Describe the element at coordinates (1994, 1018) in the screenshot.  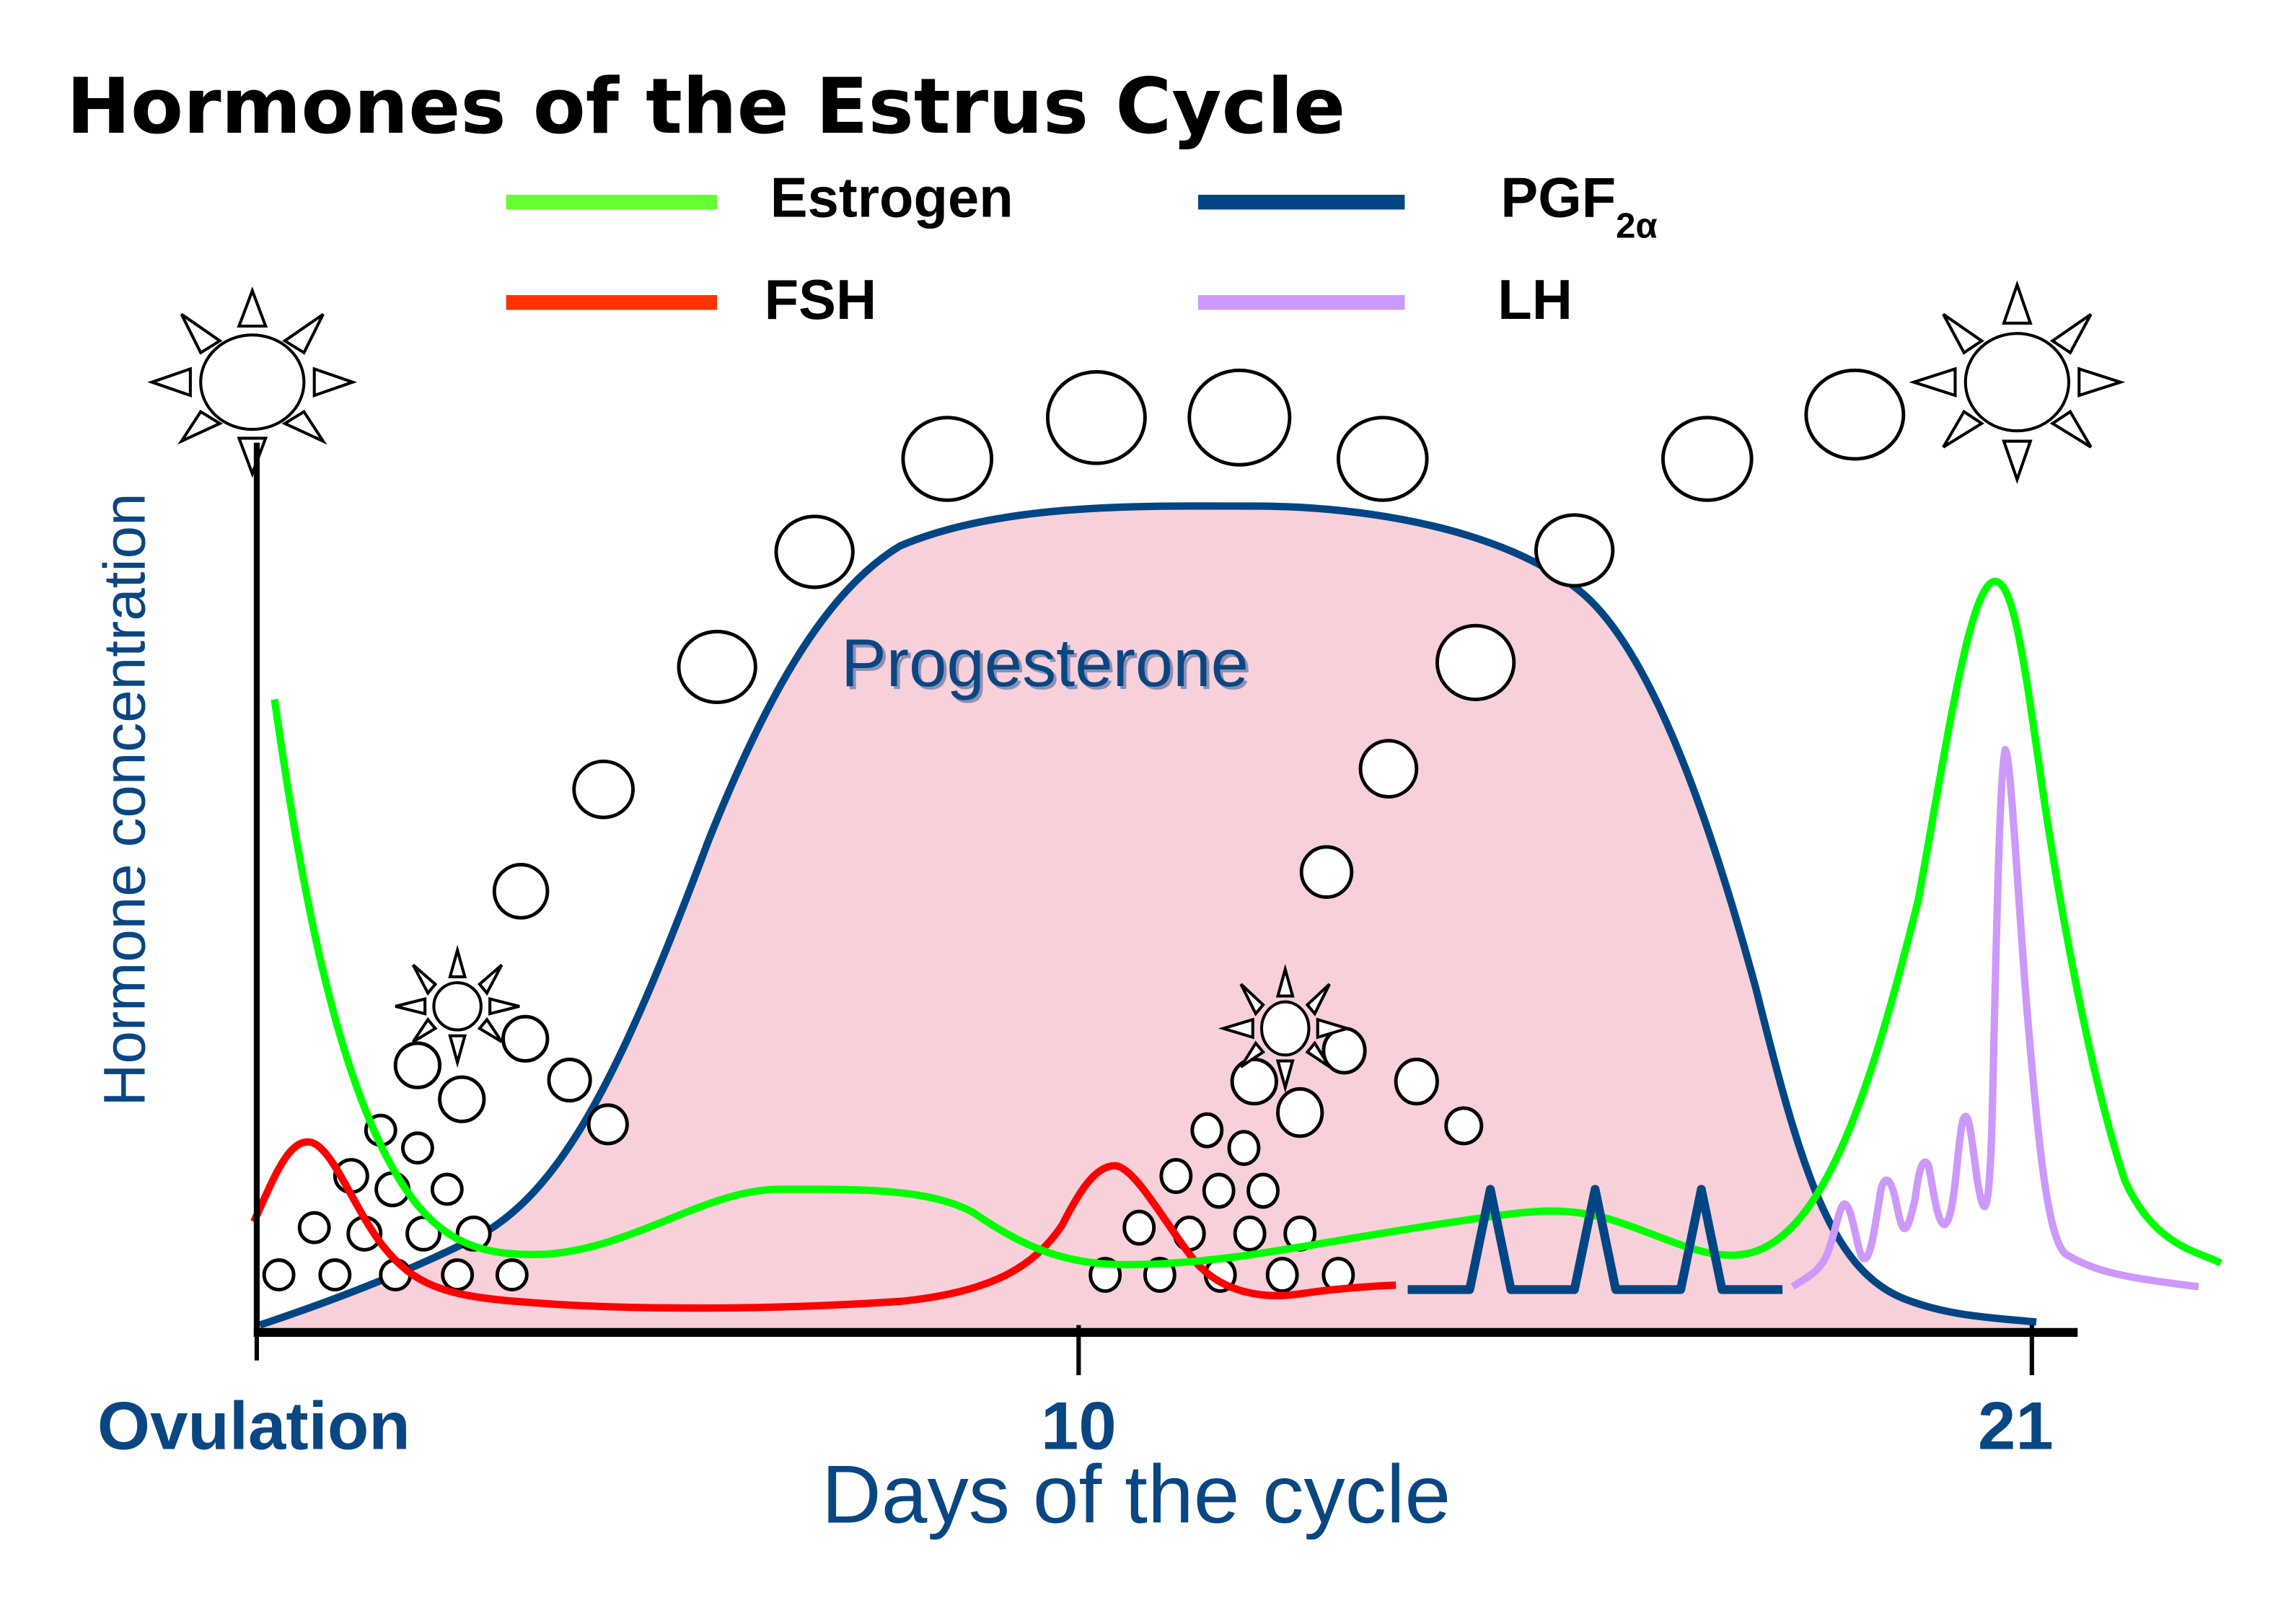
I see `lh-curve` at that location.